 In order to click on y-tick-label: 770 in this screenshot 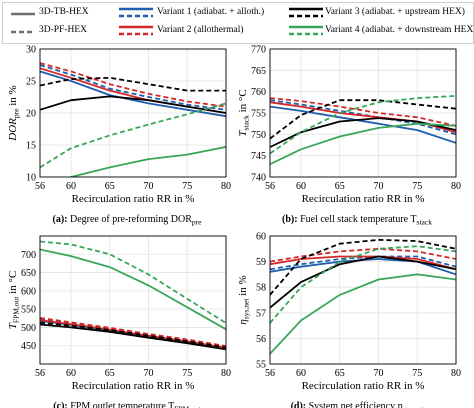, I will do `click(258, 50)`.